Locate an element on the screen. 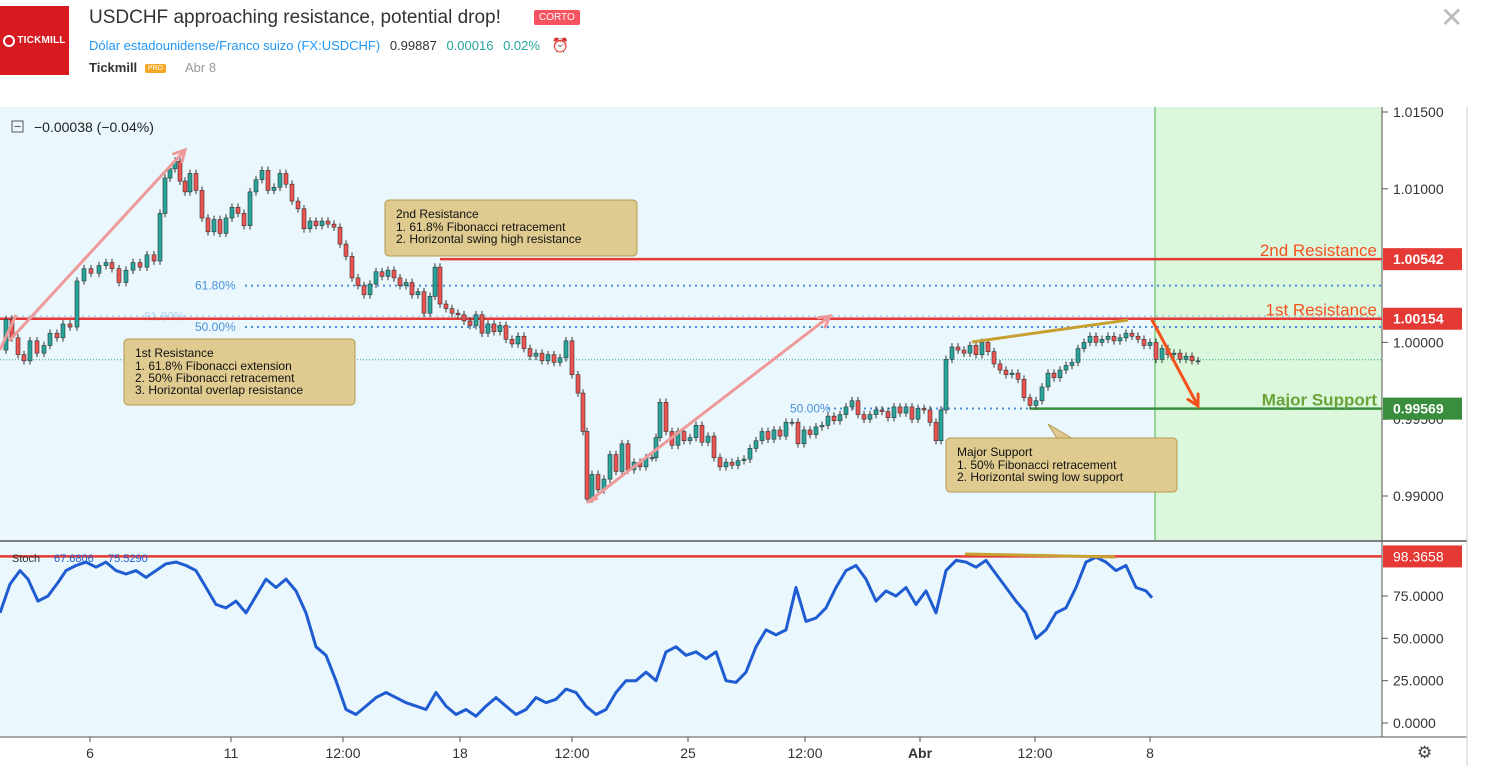  callout-1st-resistance-line: 3. Horizontal overlap resistance is located at coordinates (219, 390).